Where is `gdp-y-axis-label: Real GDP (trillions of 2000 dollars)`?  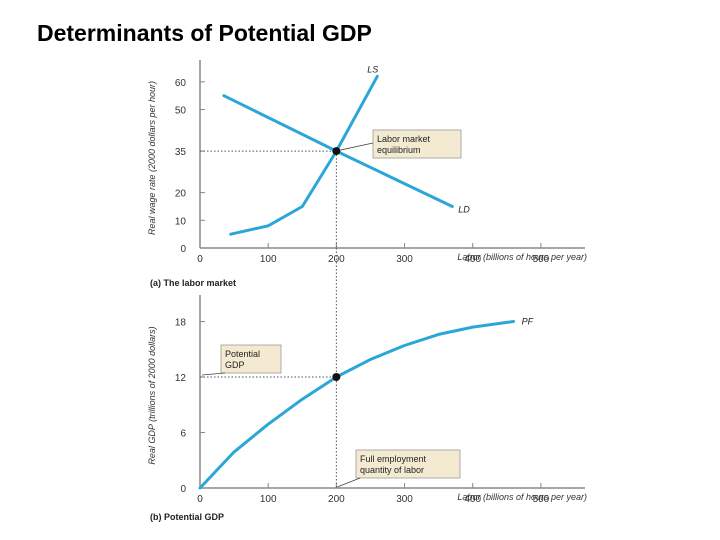
gdp-y-axis-label: Real GDP (trillions of 2000 dollars) is located at coordinates (152, 395).